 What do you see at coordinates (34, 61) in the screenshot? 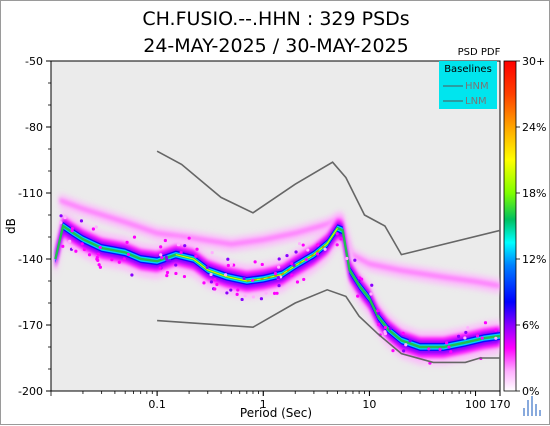
I see `y-tick-label: -50` at bounding box center [34, 61].